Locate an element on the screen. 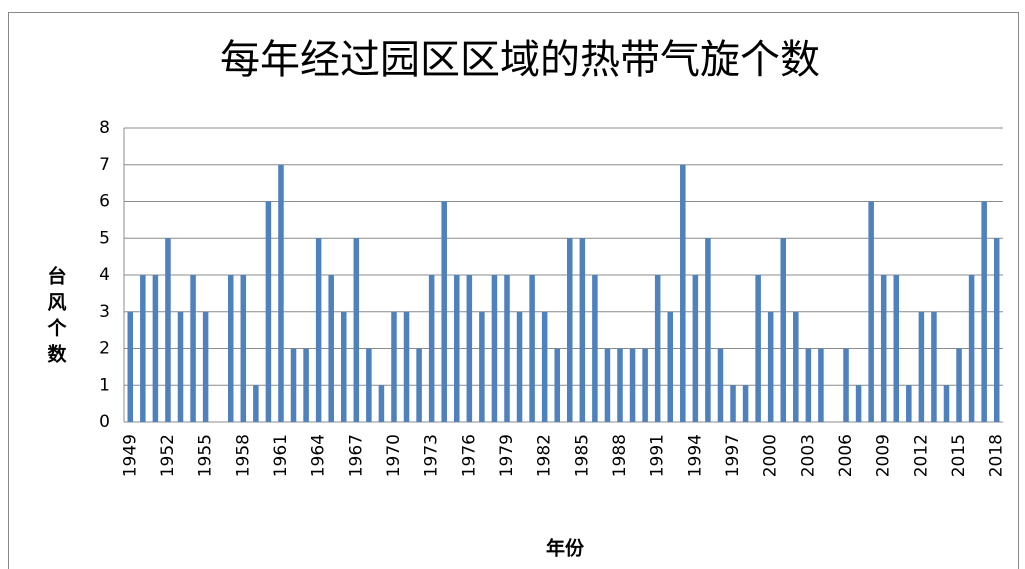  y-tick-label: 7 is located at coordinates (104, 165).